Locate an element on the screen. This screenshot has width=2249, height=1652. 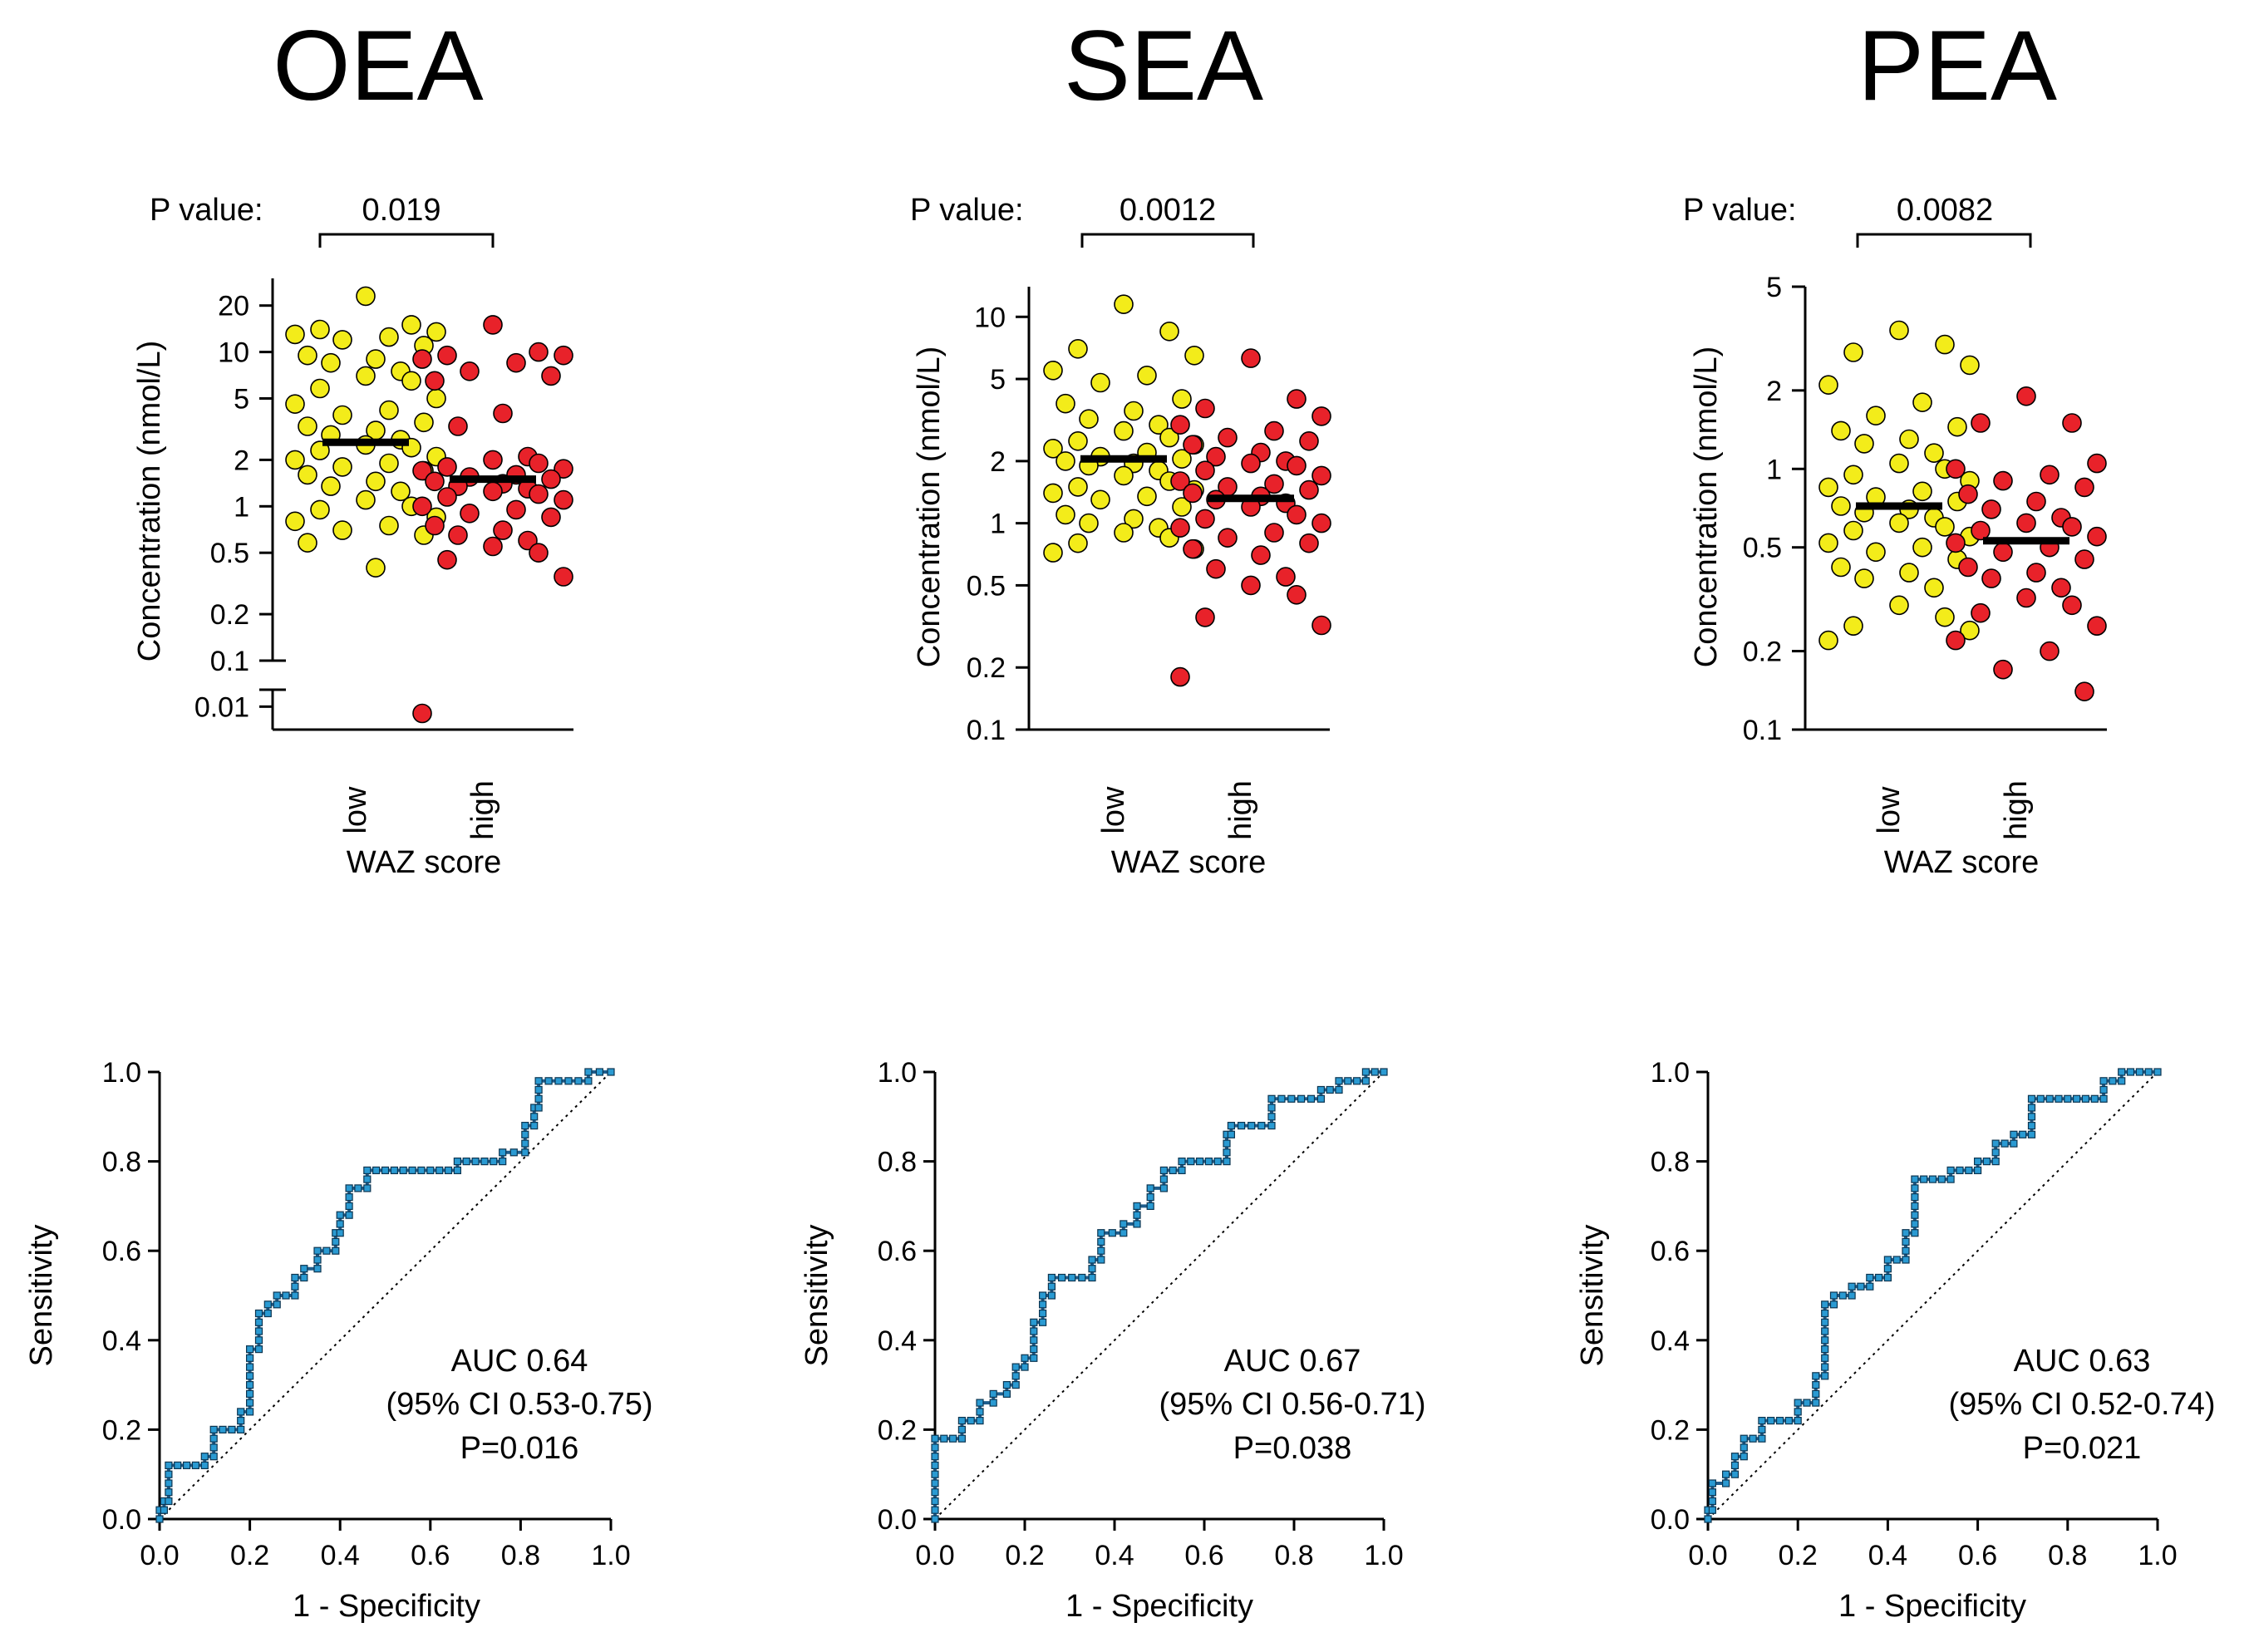
auc-text: AUC 0.63 is located at coordinates (2082, 1361).